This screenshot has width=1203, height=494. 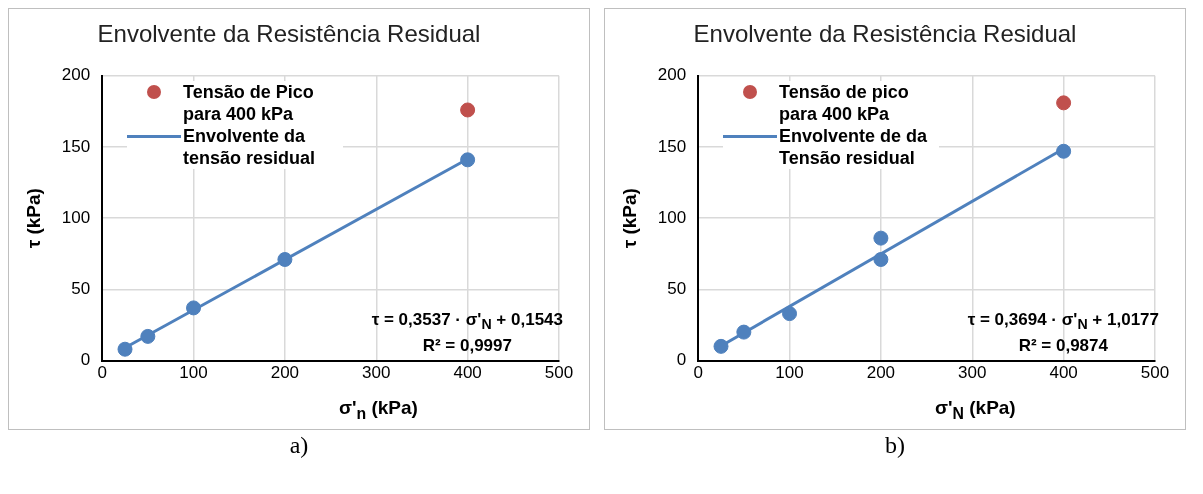 I want to click on annotation: R² = 0,9874, so click(x=1063, y=346).